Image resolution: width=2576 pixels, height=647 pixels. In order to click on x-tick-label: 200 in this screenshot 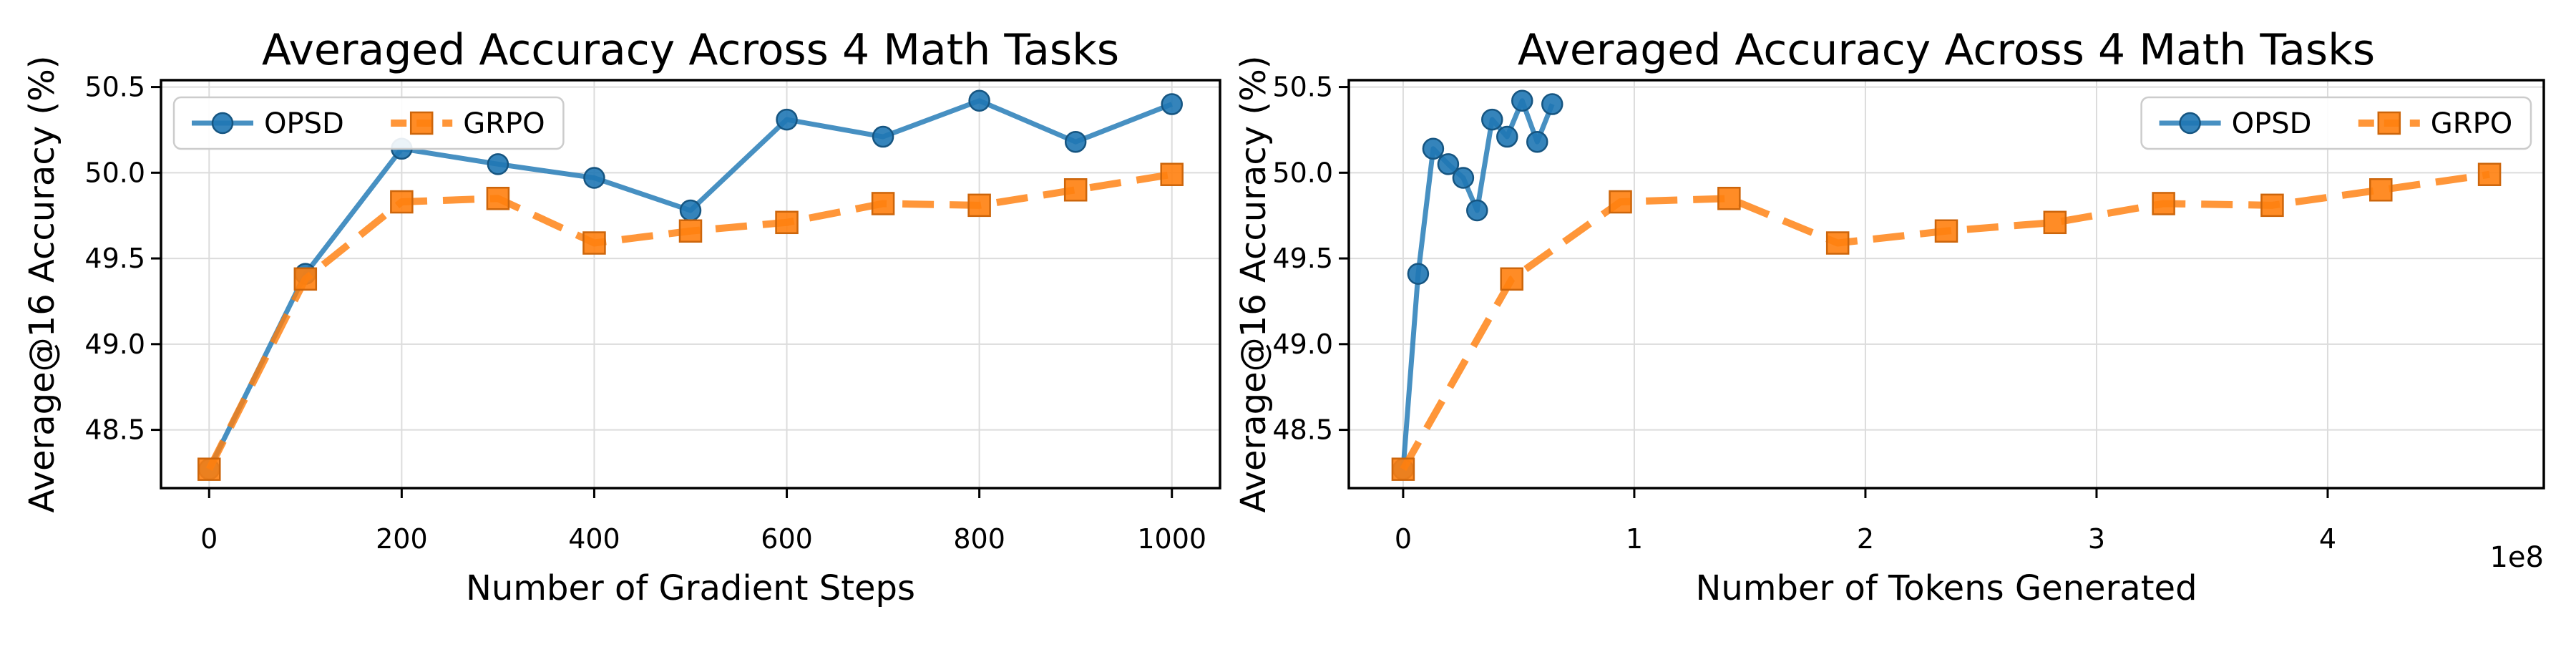, I will do `click(402, 539)`.